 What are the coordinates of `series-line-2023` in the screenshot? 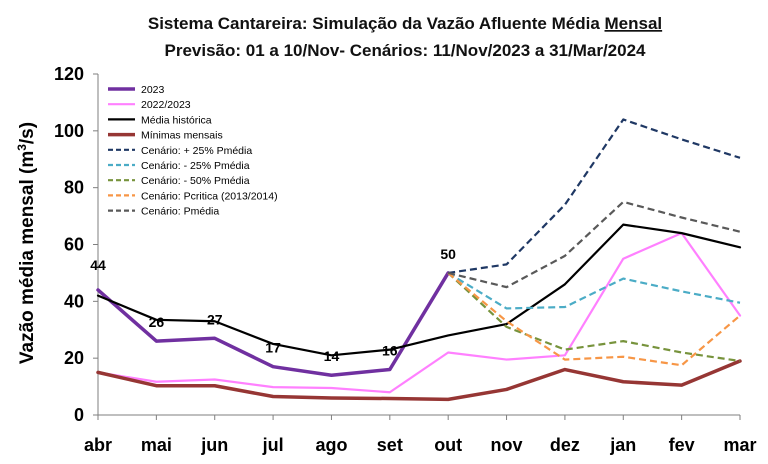 It's located at (273, 324).